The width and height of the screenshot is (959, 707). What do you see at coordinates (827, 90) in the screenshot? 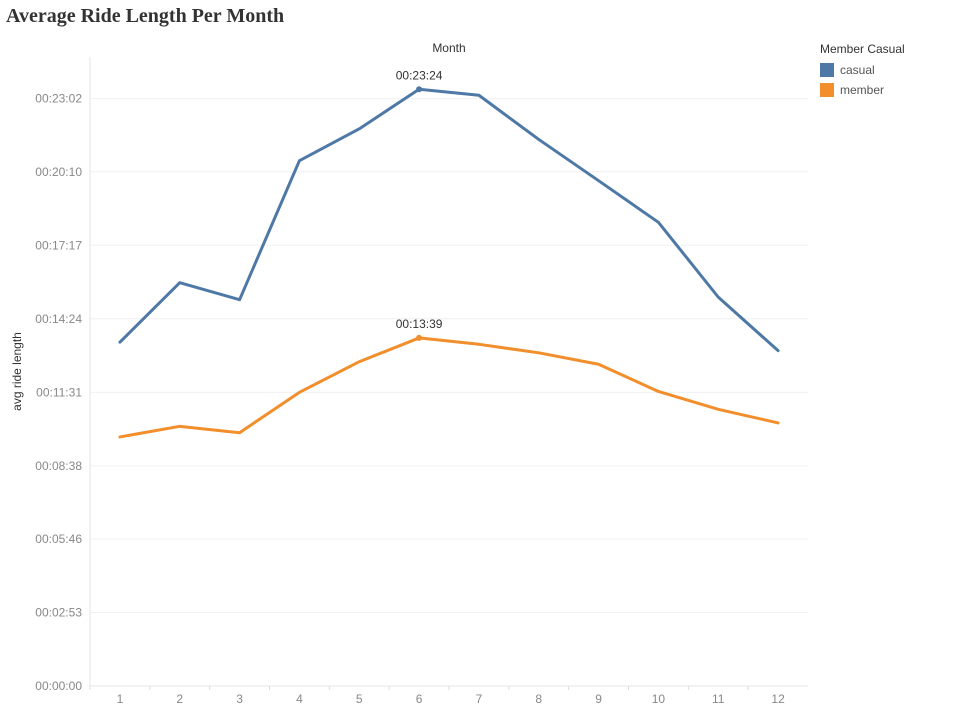
I see `legend-swatch-member` at bounding box center [827, 90].